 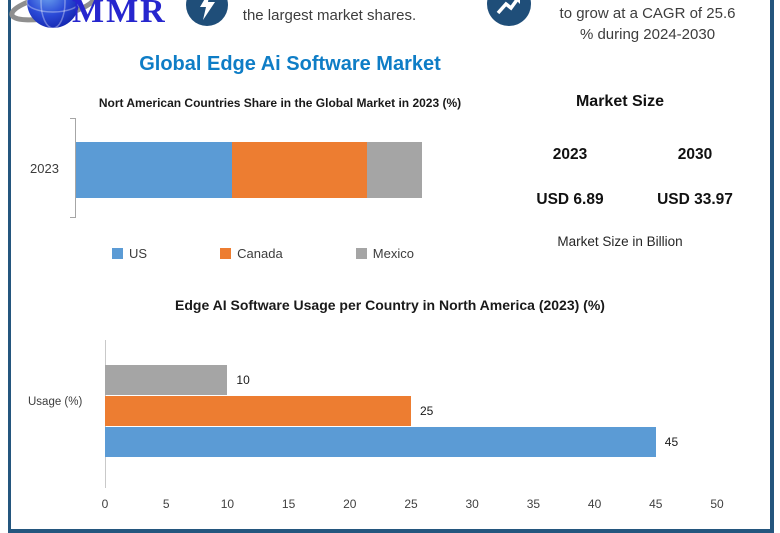 I want to click on legend-item-canada: Canada, so click(x=251, y=253).